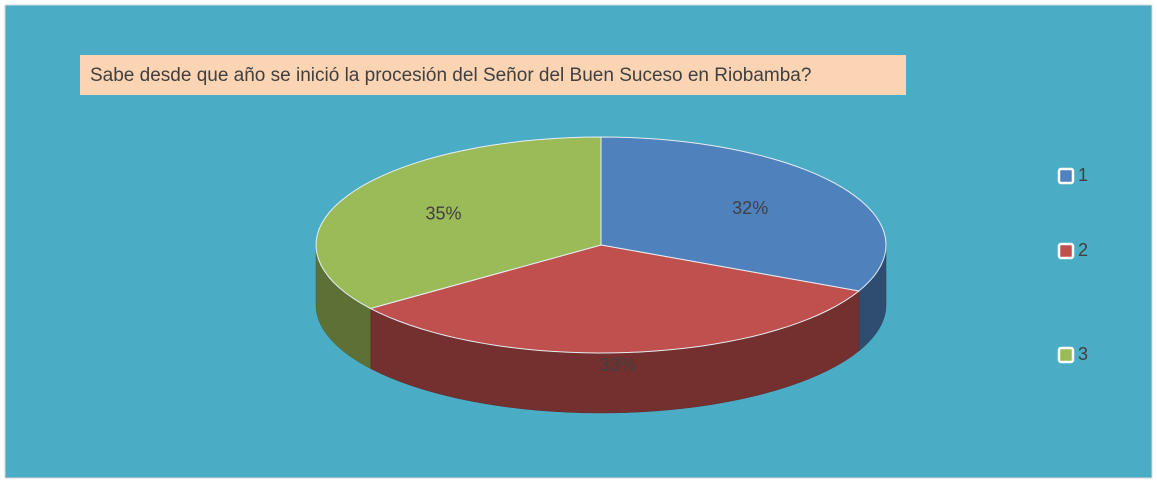 Image resolution: width=1157 pixels, height=482 pixels. I want to click on title-box, so click(493, 75).